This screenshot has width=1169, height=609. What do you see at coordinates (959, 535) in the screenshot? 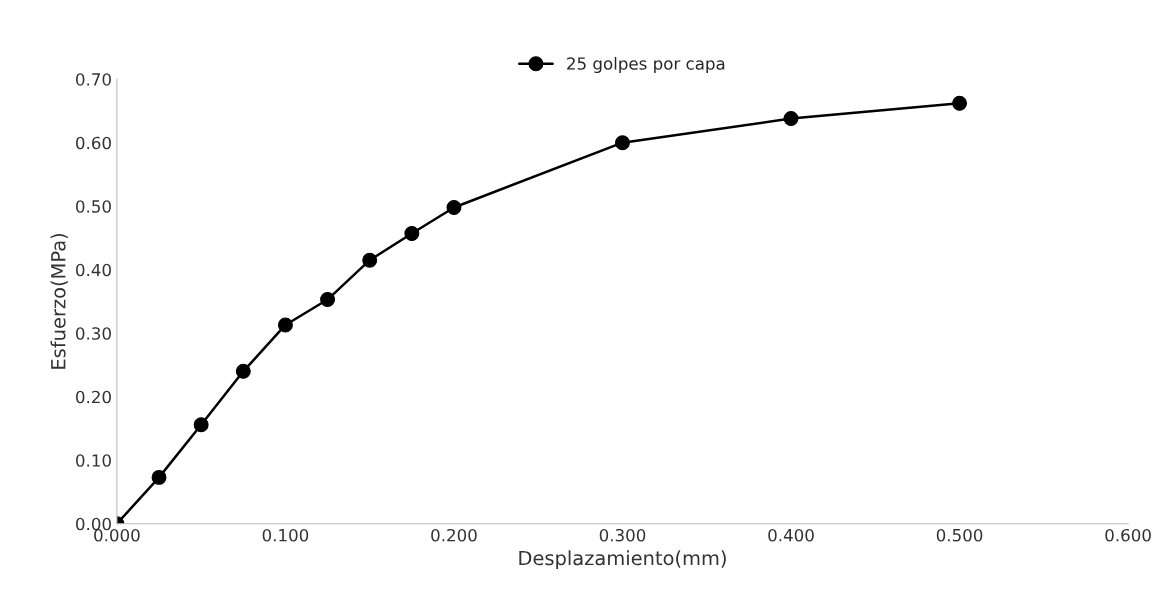
I see `x-tick-label: 0.500` at bounding box center [959, 535].